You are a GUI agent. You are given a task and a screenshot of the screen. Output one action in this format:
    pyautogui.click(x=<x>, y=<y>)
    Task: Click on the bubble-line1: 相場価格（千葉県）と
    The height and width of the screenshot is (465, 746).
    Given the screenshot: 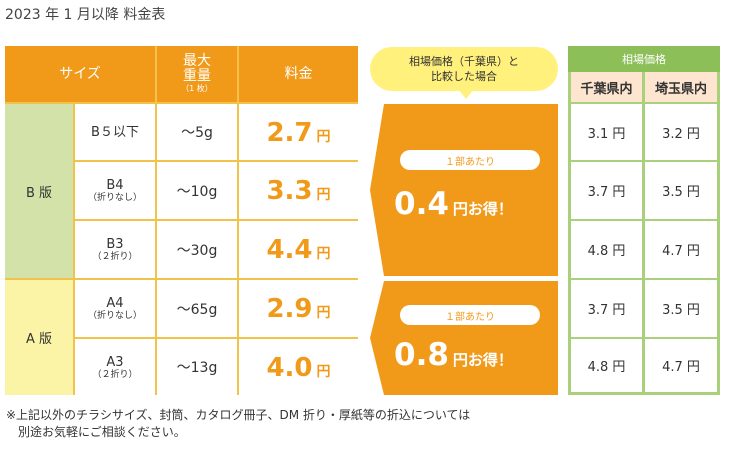 What is the action you would take?
    pyautogui.click(x=464, y=61)
    